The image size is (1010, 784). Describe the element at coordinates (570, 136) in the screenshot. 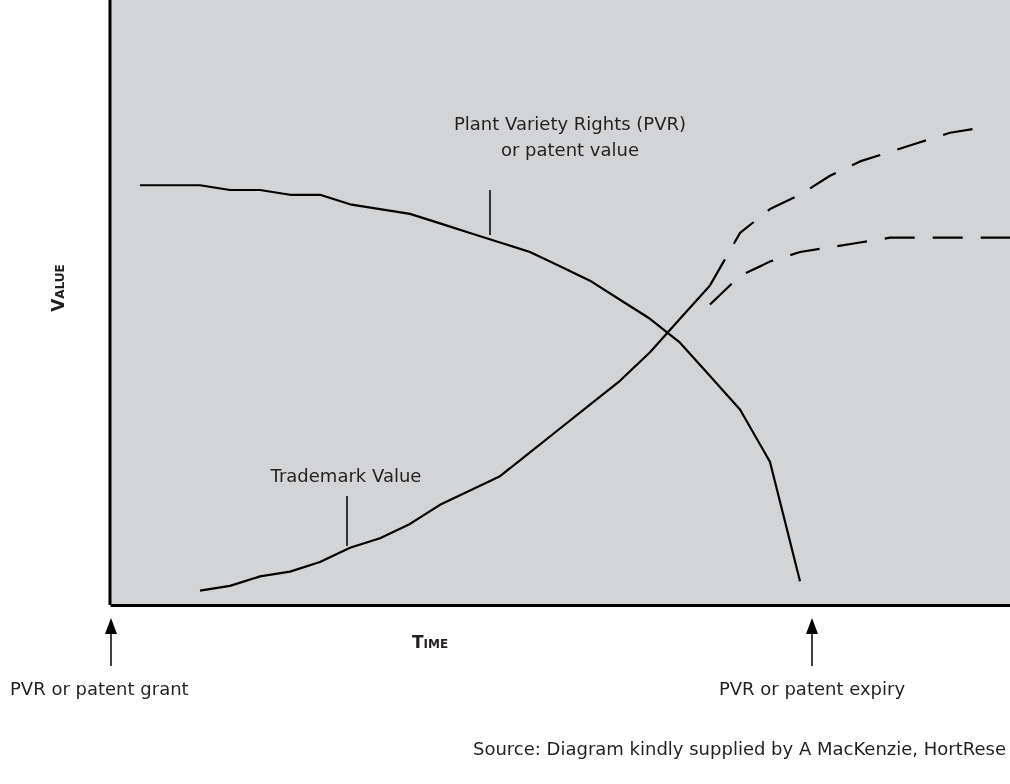

I see `annotation: Plant Variety Rights (PVR) or patent value` at that location.